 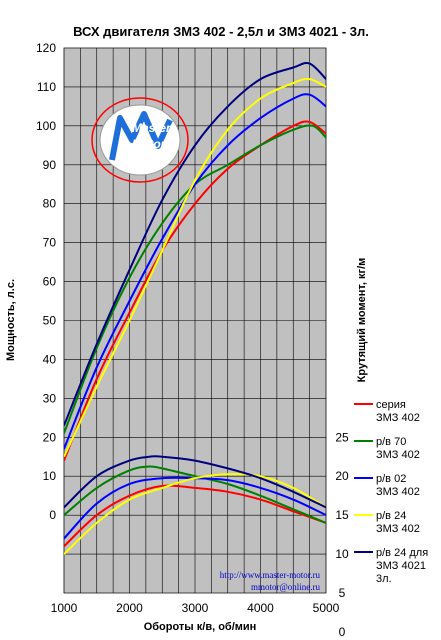 What do you see at coordinates (52, 515) in the screenshot?
I see `left-tick-label: 0` at bounding box center [52, 515].